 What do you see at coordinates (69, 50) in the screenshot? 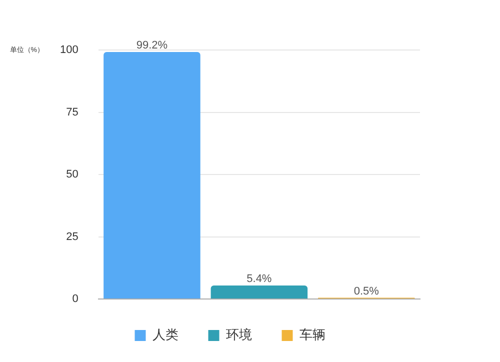
I see `y-tick-label: 100` at bounding box center [69, 50].